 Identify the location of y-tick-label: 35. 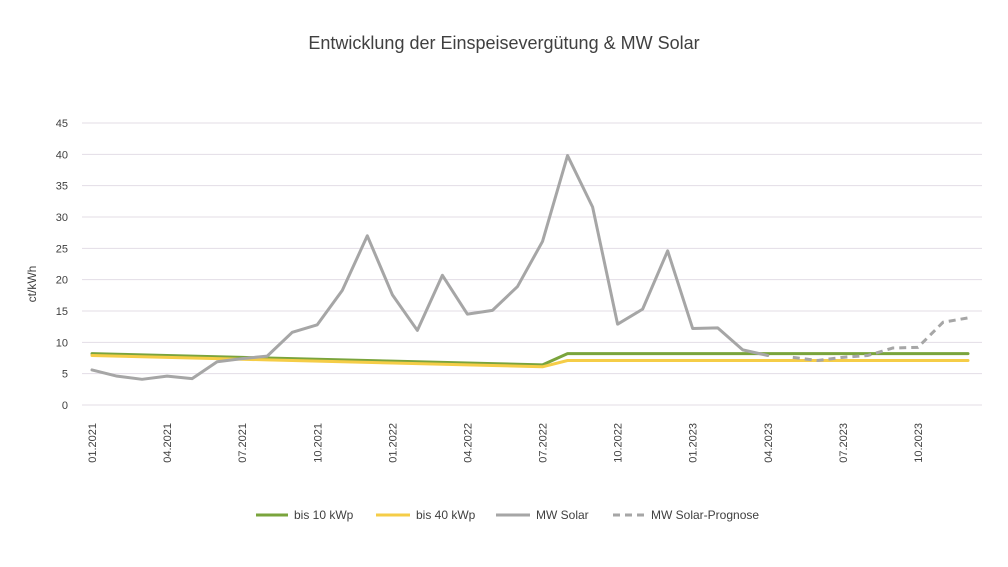
(62, 187).